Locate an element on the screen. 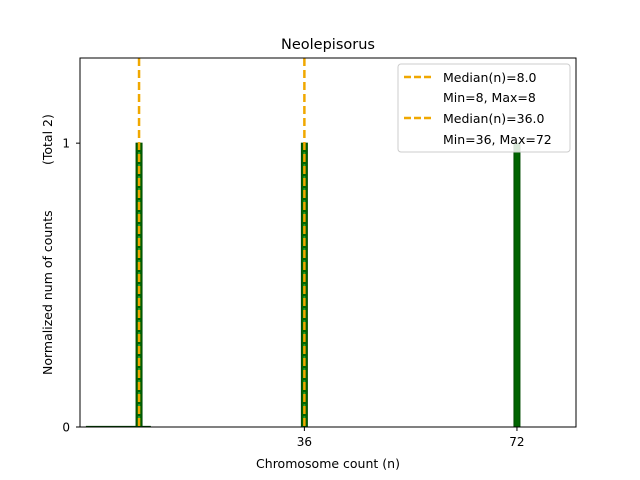 The height and width of the screenshot is (480, 640). y-tick-label-0: 0 is located at coordinates (66, 428).